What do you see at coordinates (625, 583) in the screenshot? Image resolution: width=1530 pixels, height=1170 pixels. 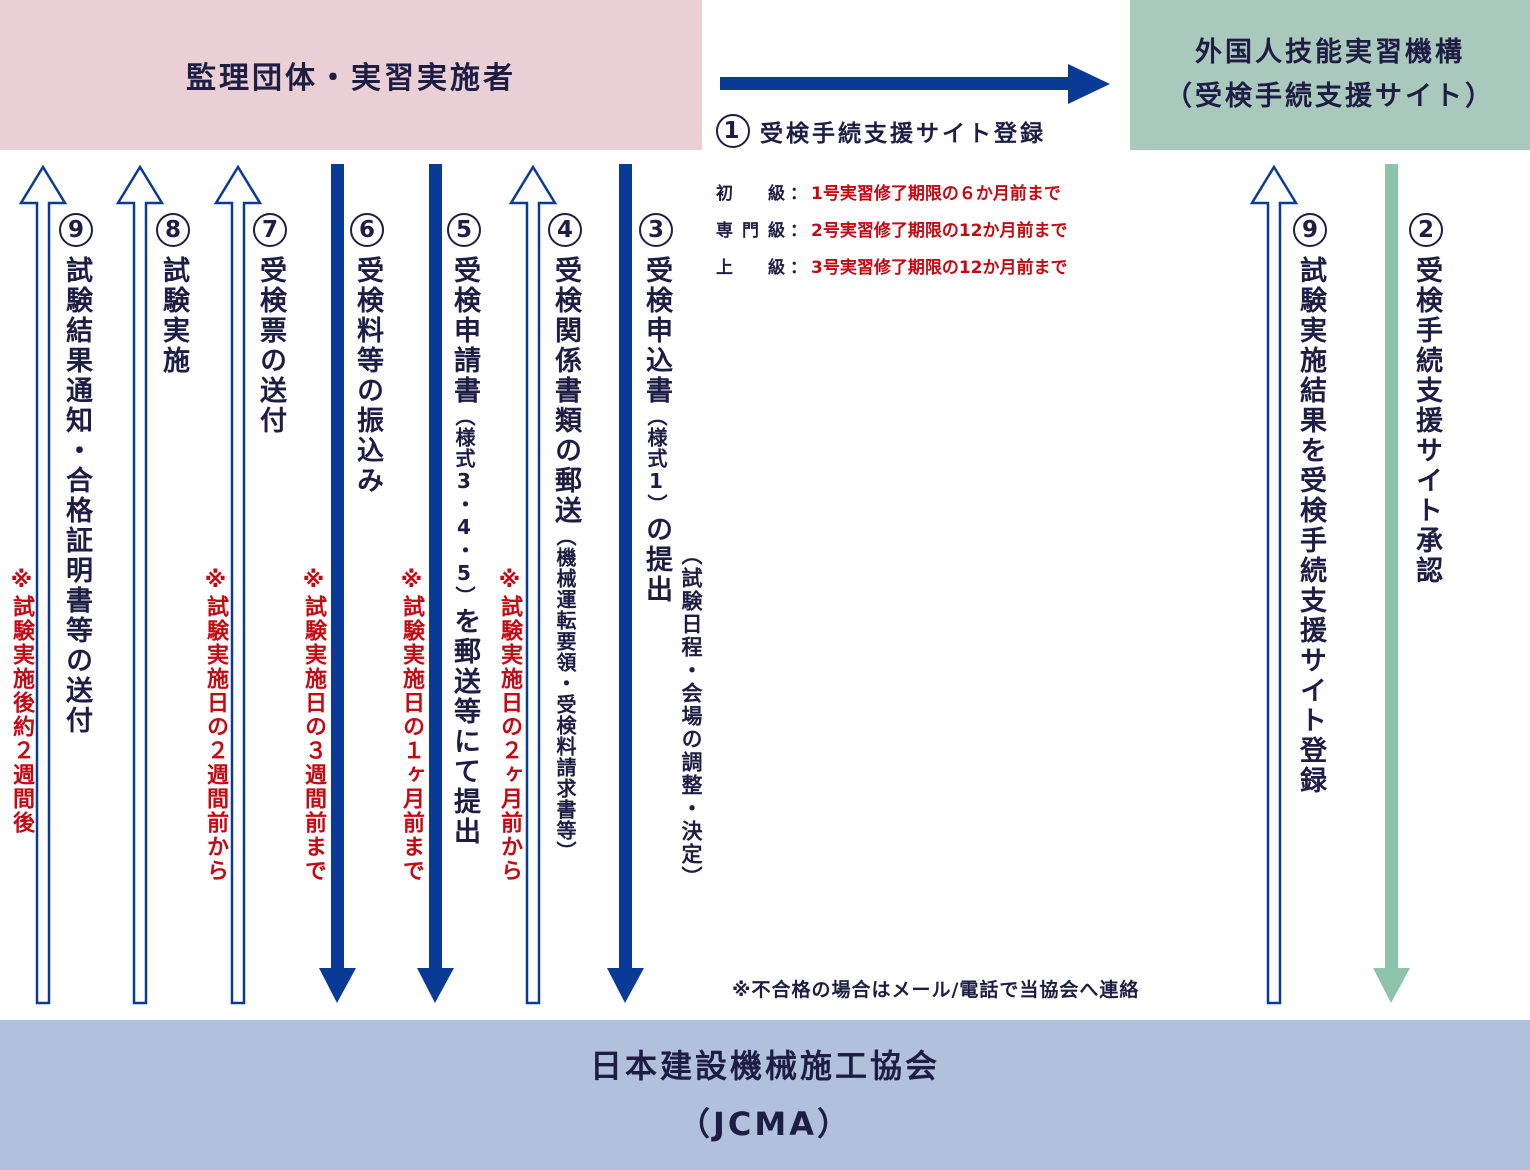 I see `arrow-step3-down` at bounding box center [625, 583].